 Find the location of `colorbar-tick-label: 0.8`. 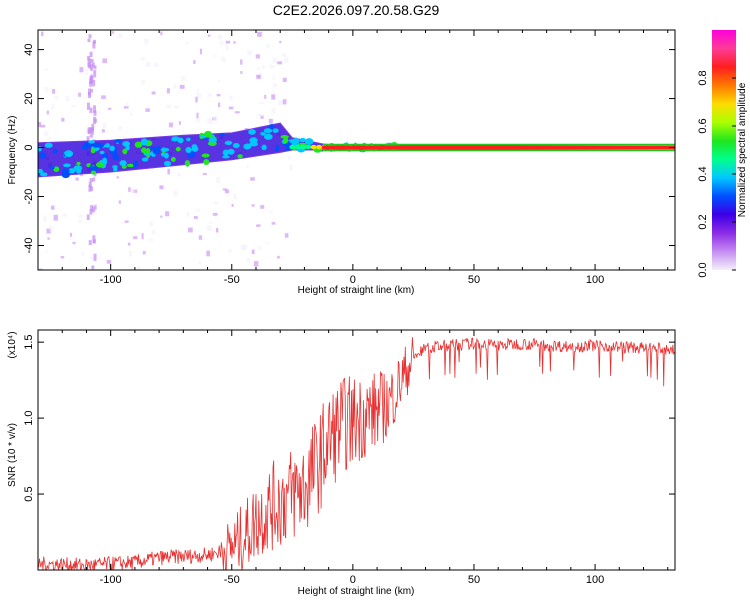

colorbar-tick-label: 0.8 is located at coordinates (703, 77).